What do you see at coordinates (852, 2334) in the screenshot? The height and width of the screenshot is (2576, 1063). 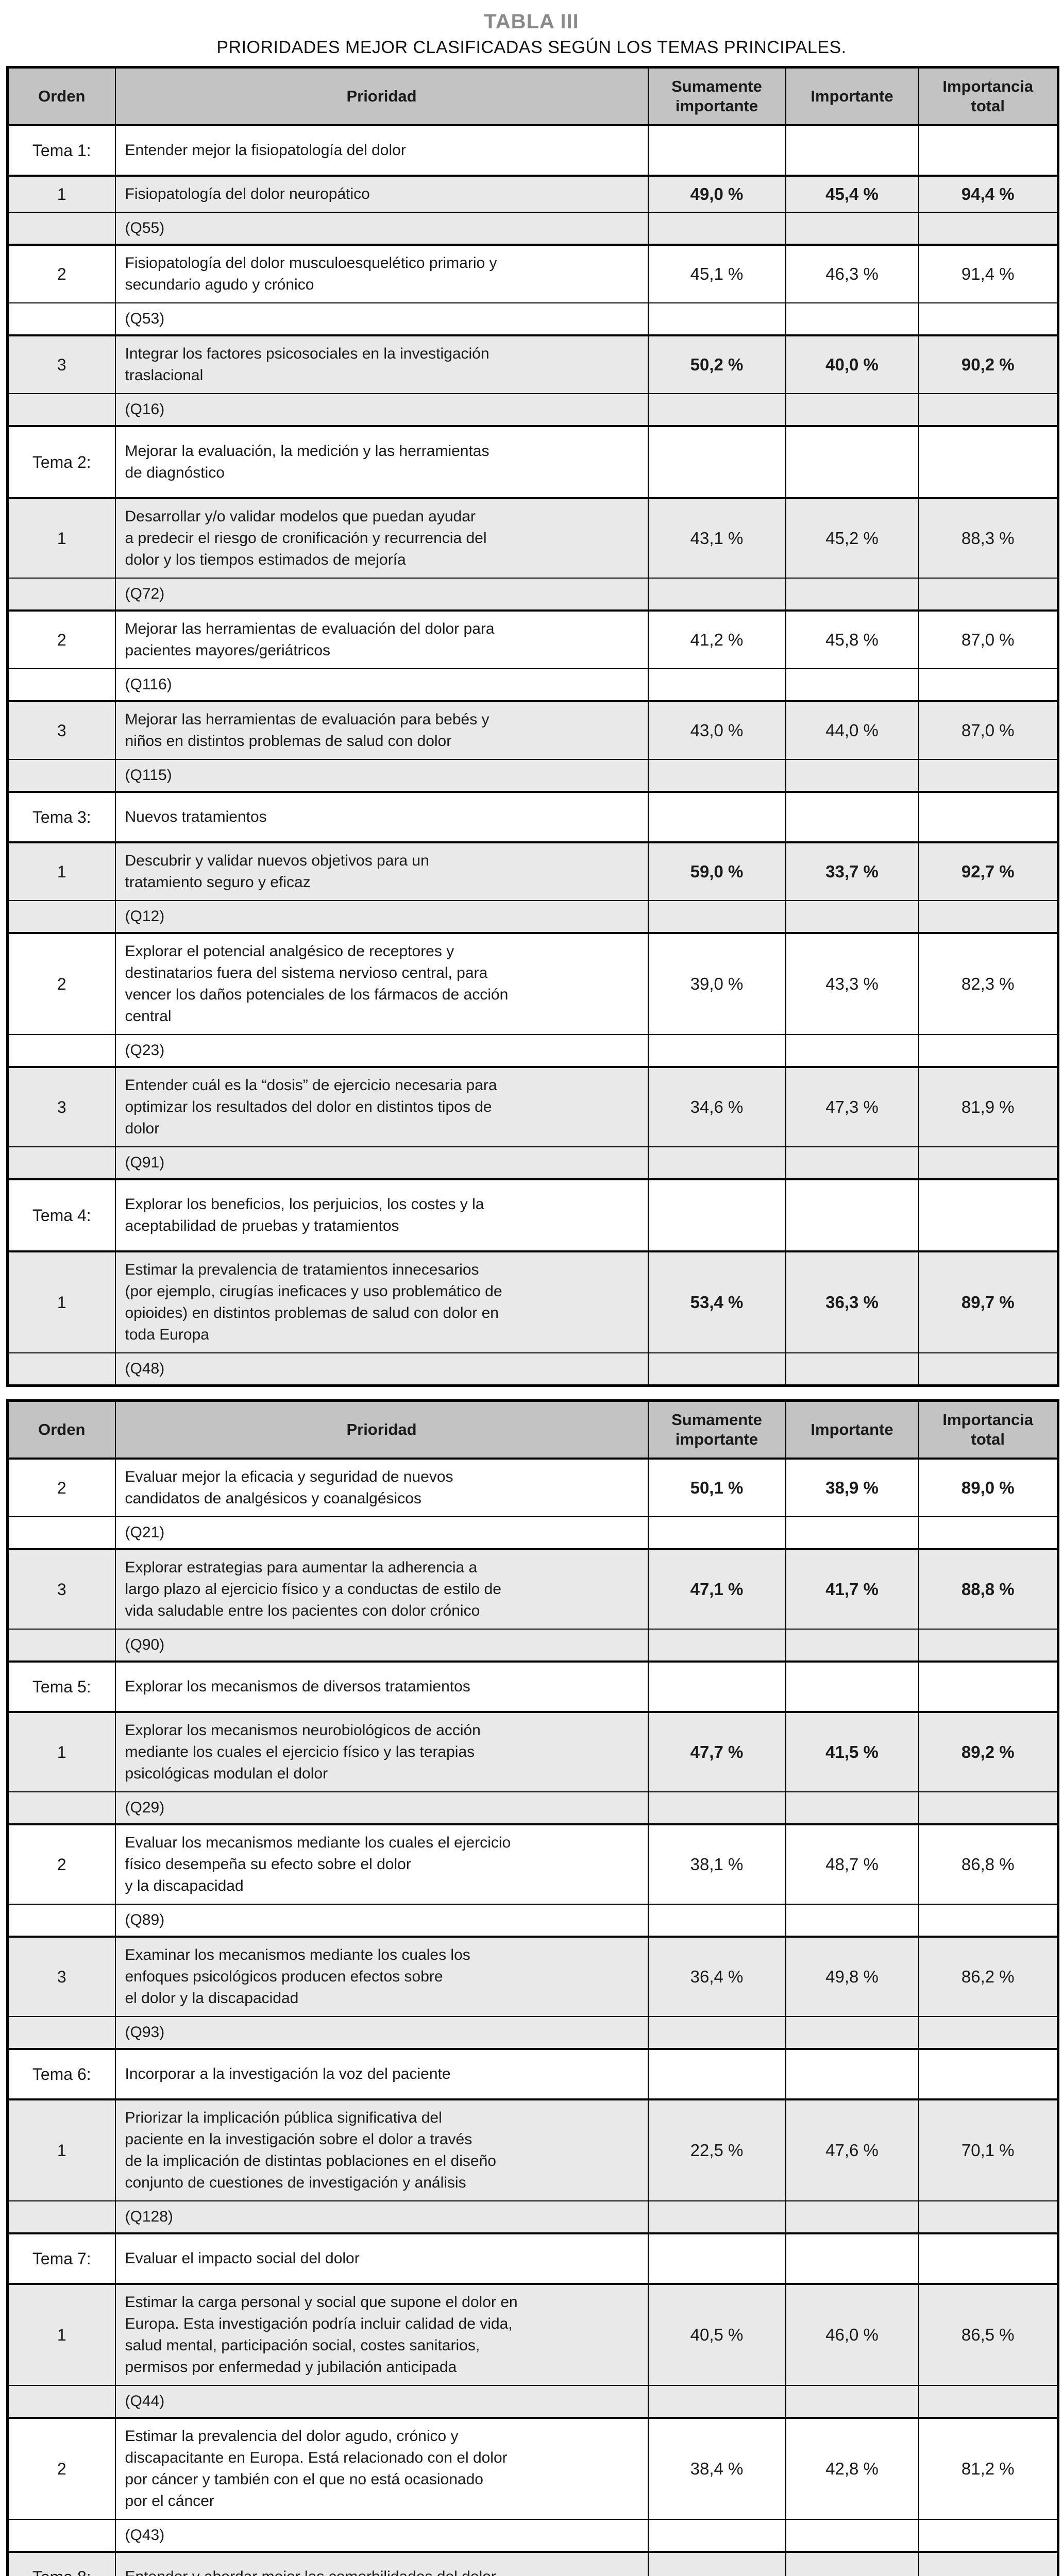 I see `percentage-cell: 46,0 %` at bounding box center [852, 2334].